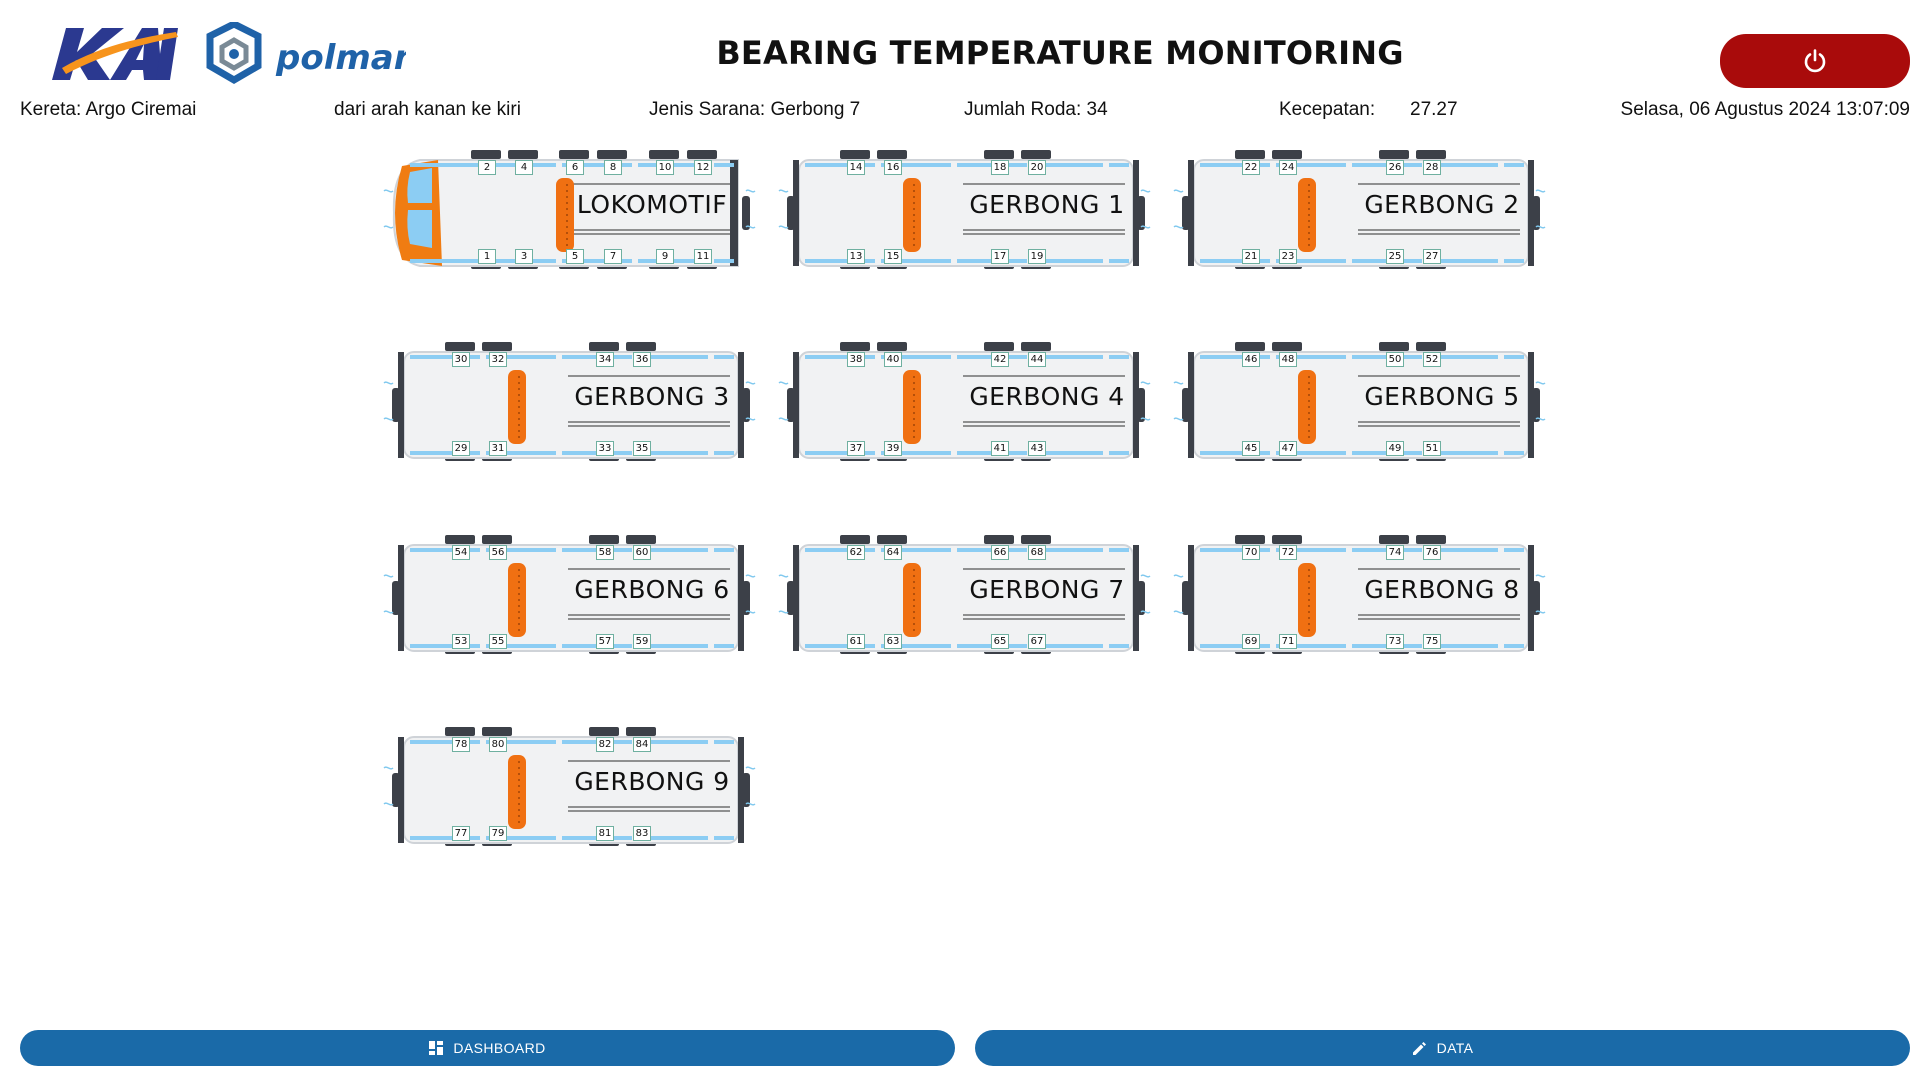  What do you see at coordinates (613, 167) in the screenshot?
I see `bearing-sensor-8: 8` at bounding box center [613, 167].